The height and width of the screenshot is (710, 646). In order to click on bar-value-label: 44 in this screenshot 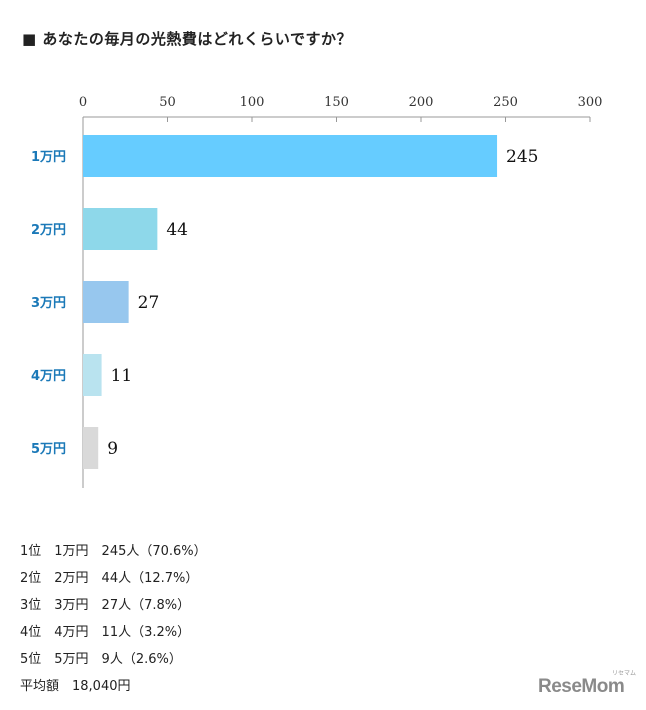, I will do `click(177, 230)`.